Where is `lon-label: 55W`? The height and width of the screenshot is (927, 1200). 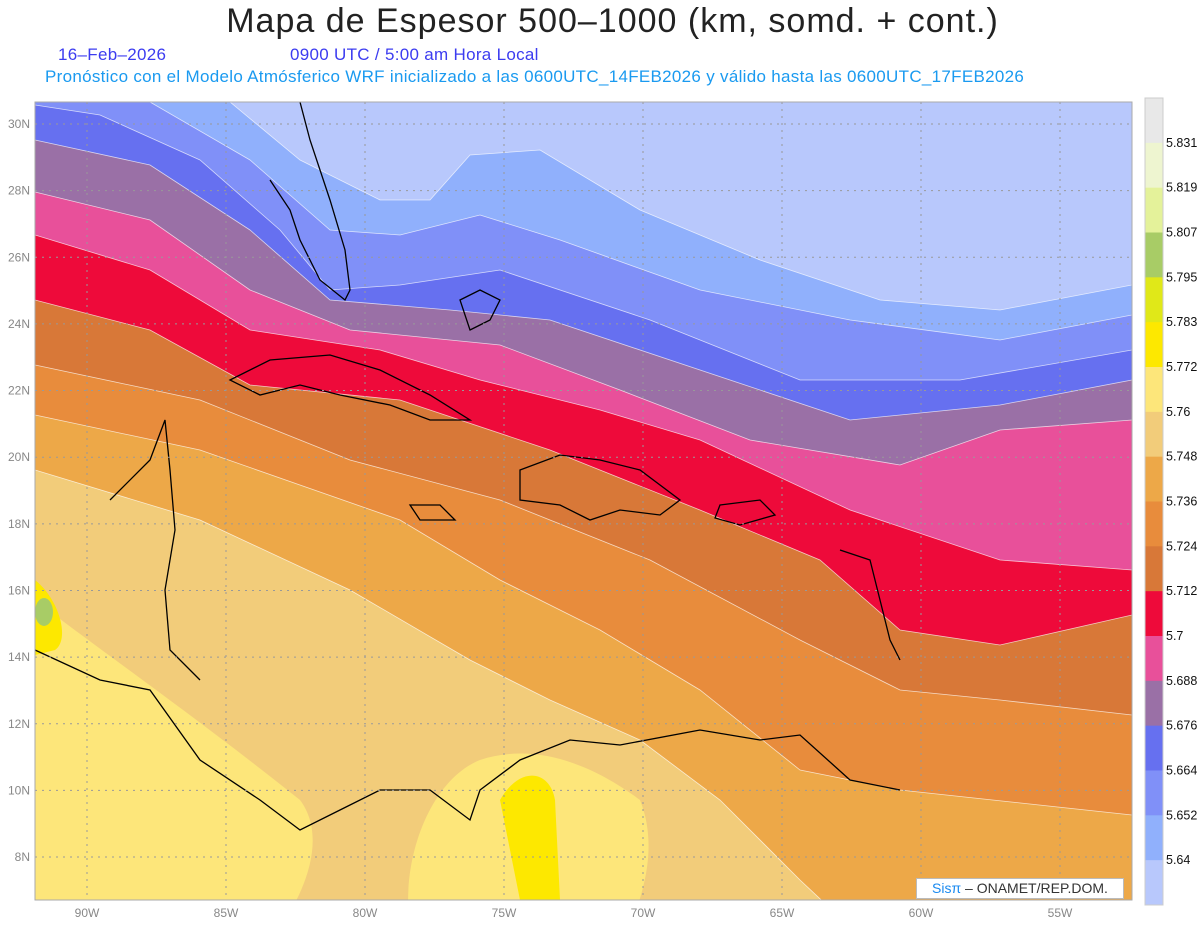
lon-label: 55W is located at coordinates (1060, 913).